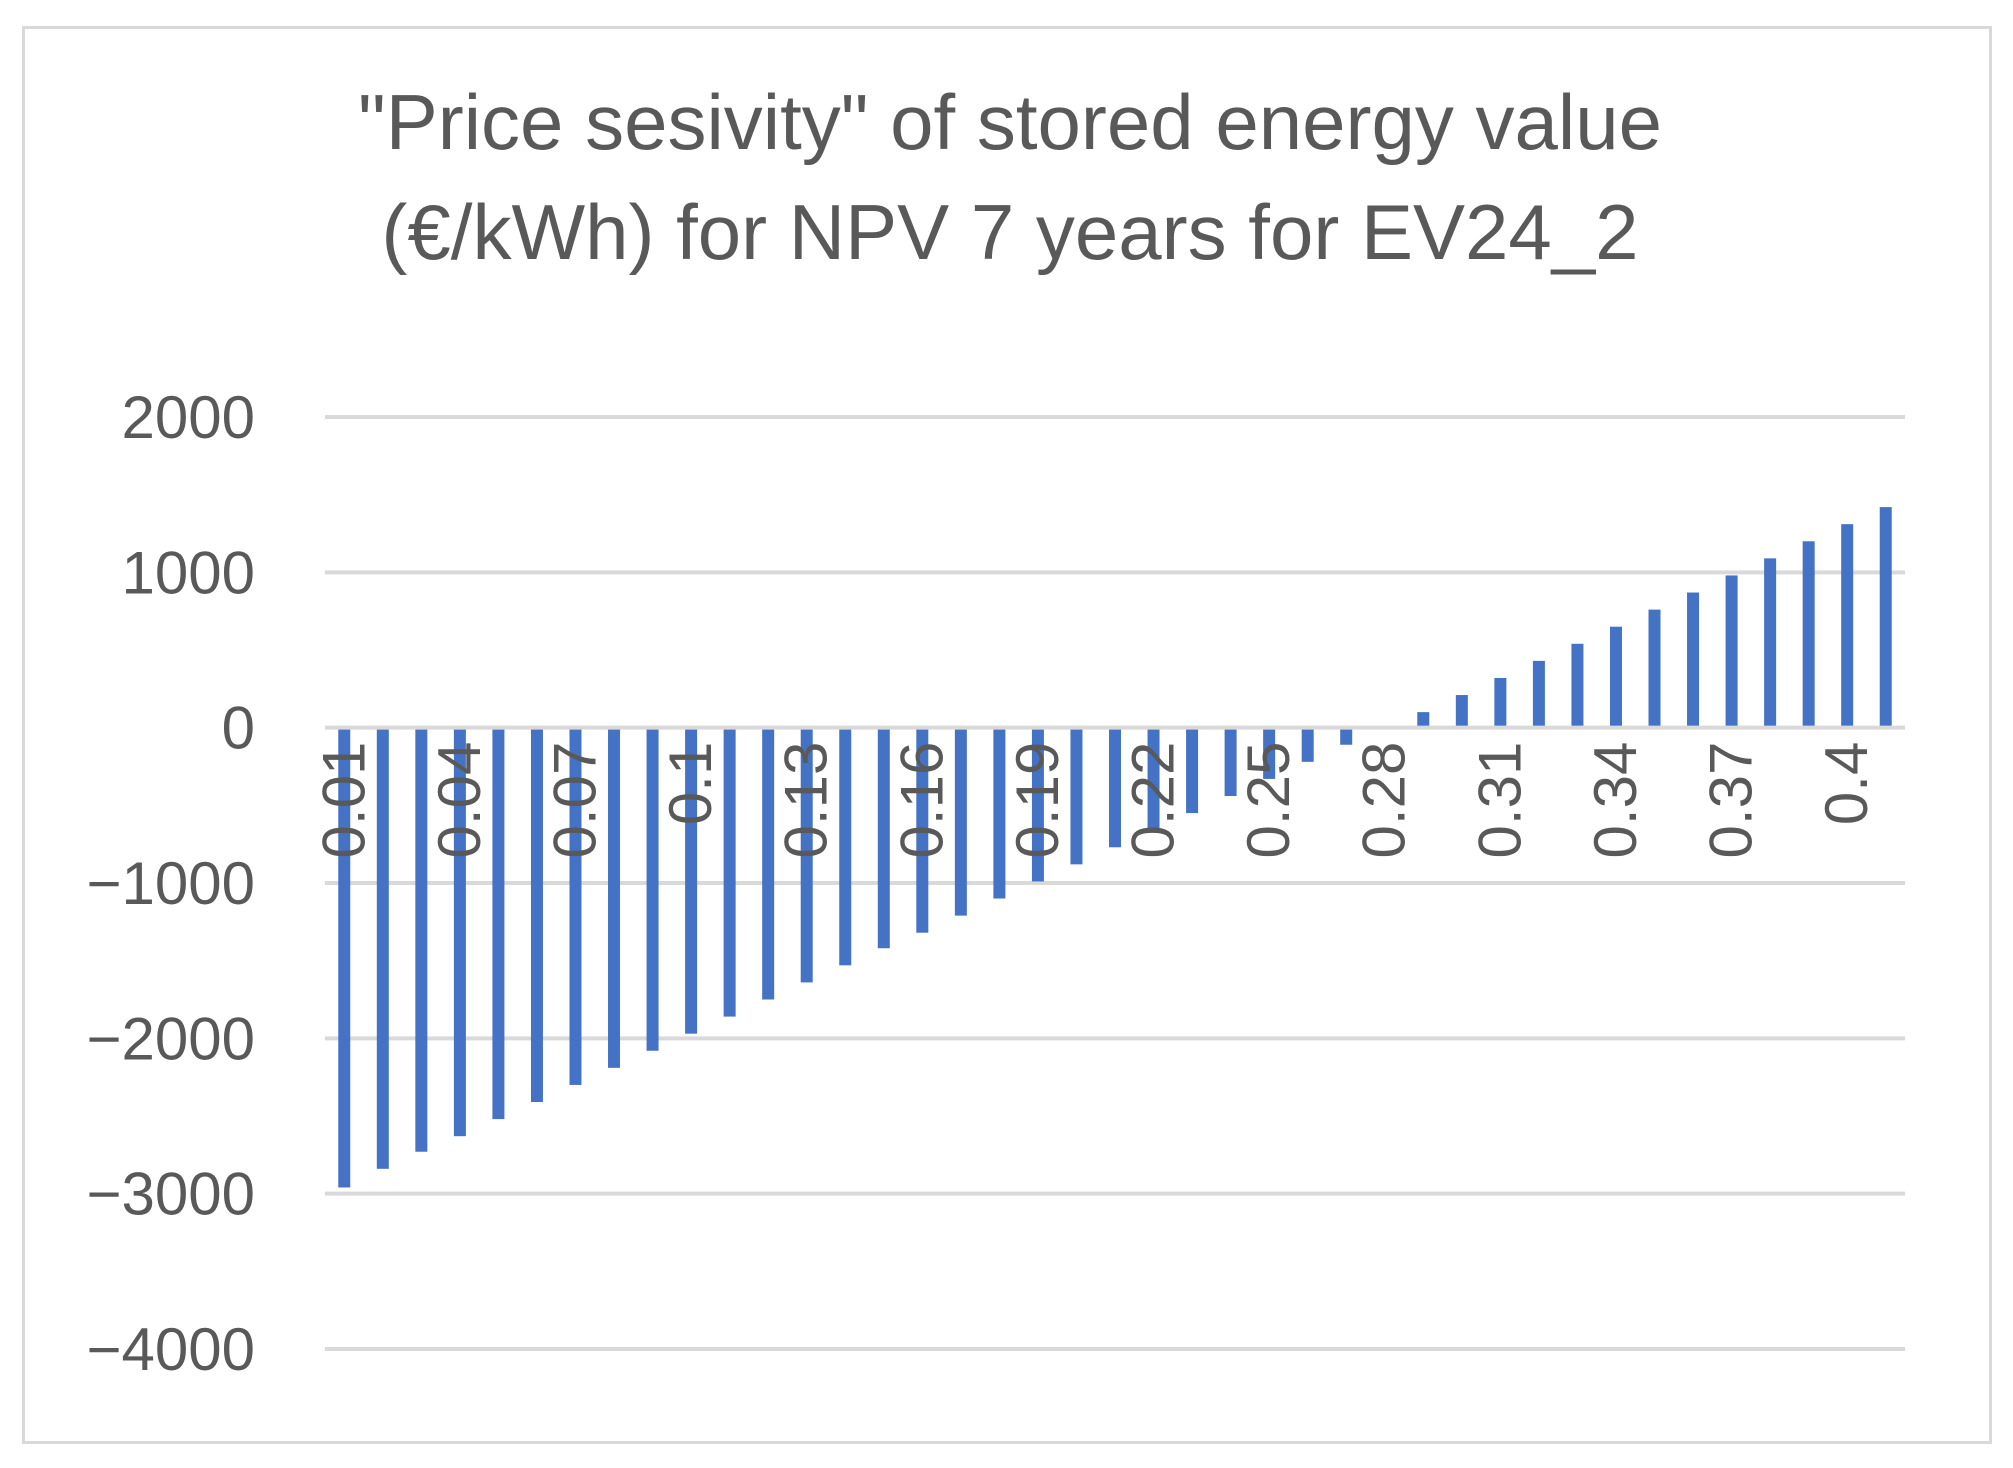 This screenshot has width=2013, height=1468. Describe the element at coordinates (1346, 736) in the screenshot. I see `bar-0.27` at that location.